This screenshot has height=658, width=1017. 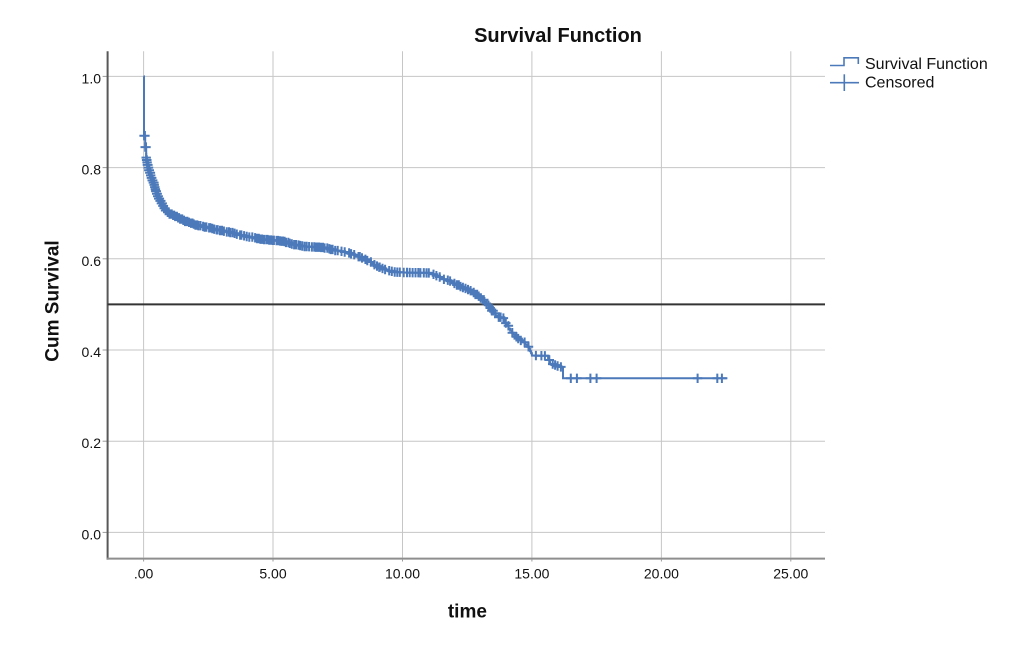 I want to click on svg-text: 20.00, so click(x=661, y=574).